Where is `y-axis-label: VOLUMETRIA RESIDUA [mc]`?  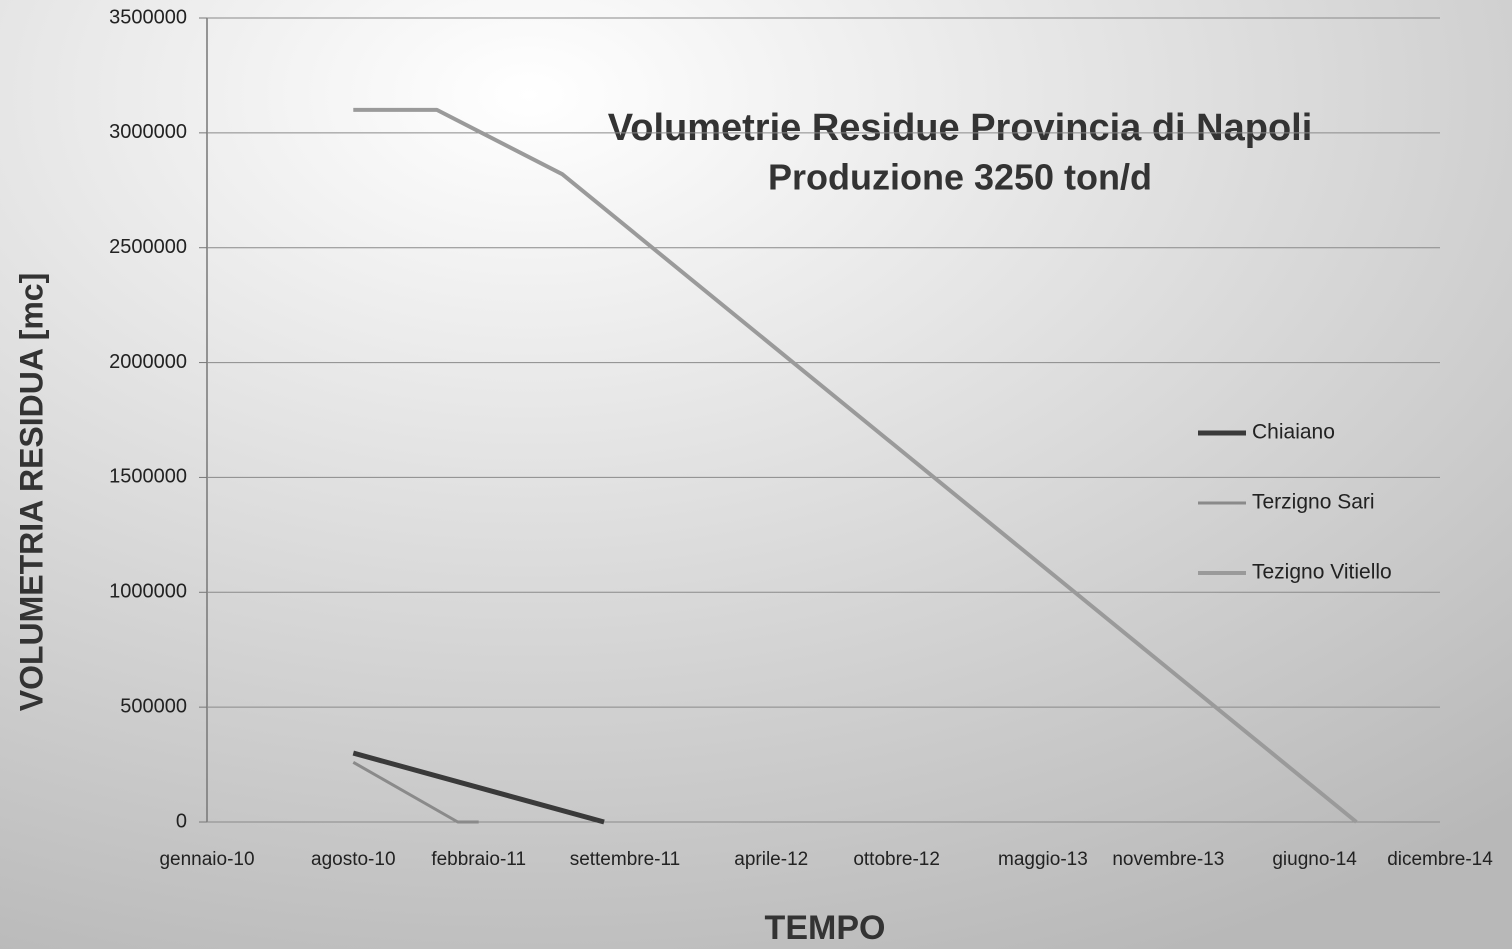
y-axis-label: VOLUMETRIA RESIDUA [mc] is located at coordinates (31, 492).